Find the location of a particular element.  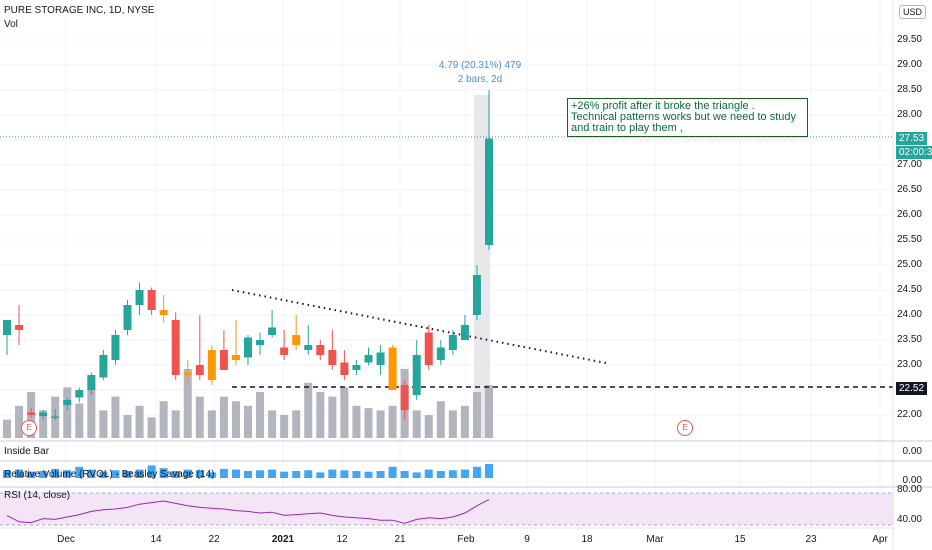

level-price-tag: 22.52 is located at coordinates (912, 388).